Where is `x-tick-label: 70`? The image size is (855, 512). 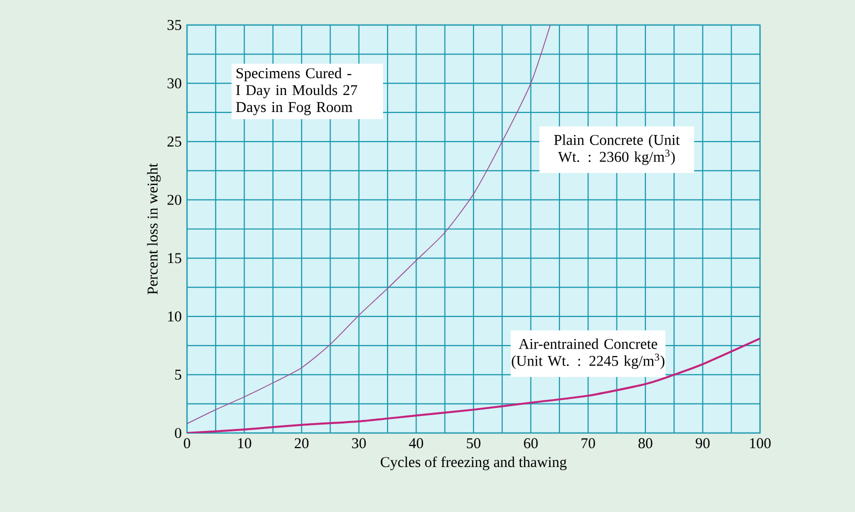 x-tick-label: 70 is located at coordinates (589, 443).